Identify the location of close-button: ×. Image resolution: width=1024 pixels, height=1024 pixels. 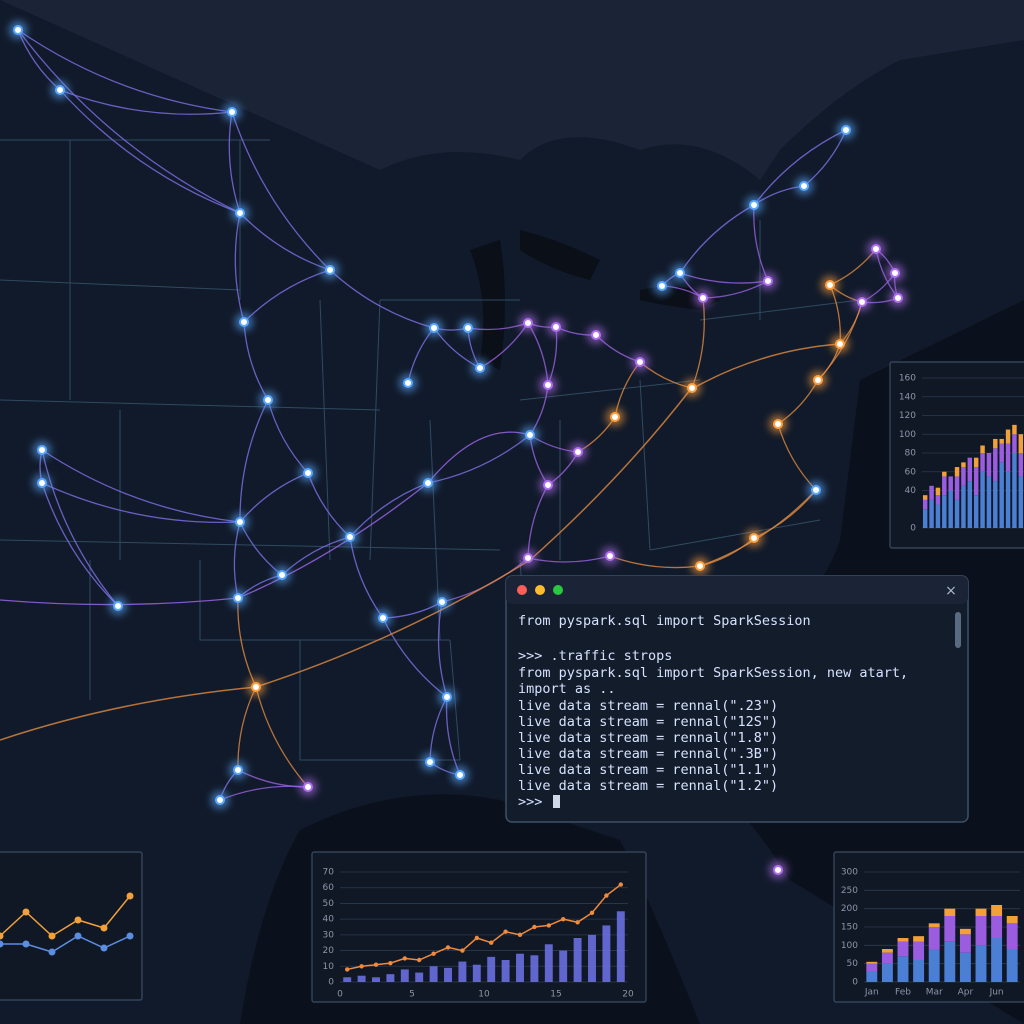
(951, 591).